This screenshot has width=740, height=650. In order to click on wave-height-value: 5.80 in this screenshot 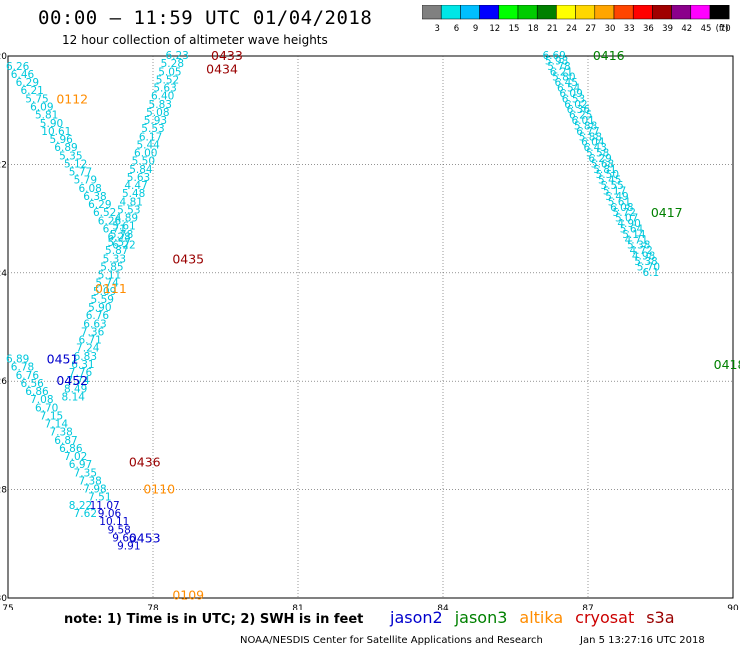, I will do `click(563, 78)`.